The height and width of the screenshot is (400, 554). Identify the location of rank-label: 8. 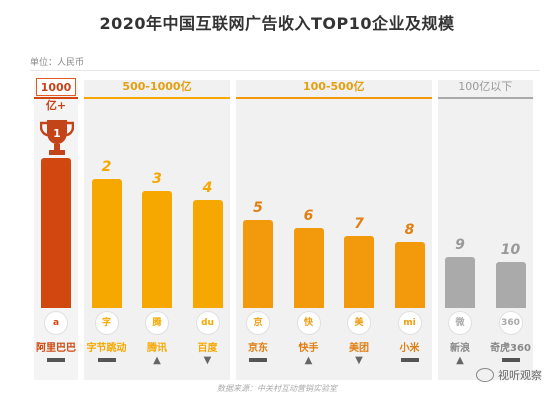
(409, 230).